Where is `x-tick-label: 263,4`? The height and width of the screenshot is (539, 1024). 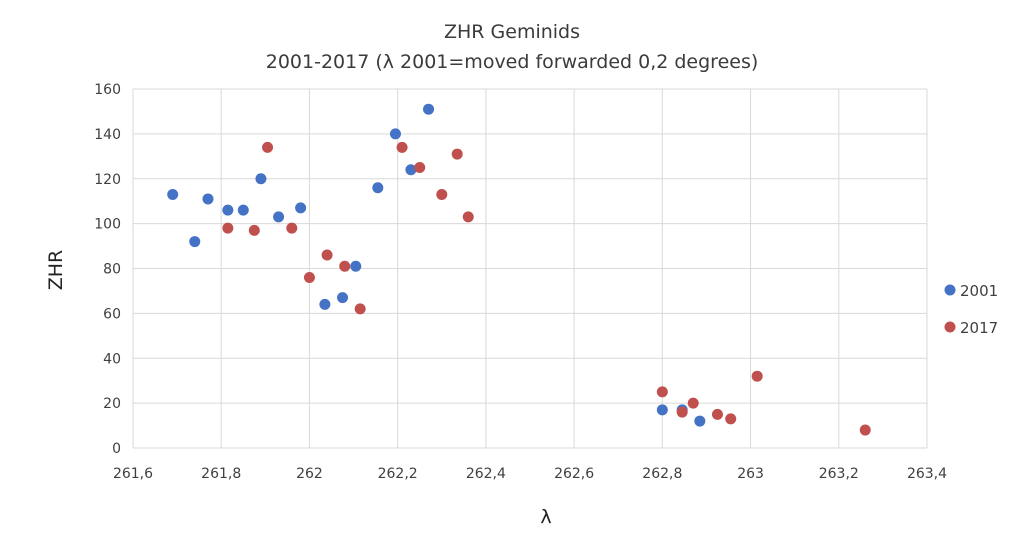 x-tick-label: 263,4 is located at coordinates (927, 474).